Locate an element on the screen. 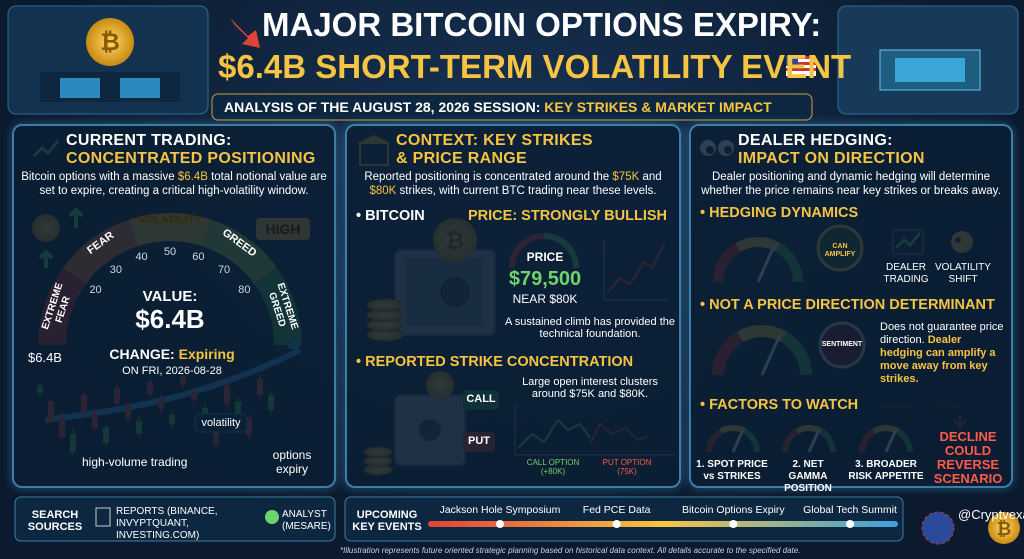  text: Bitcoin options with a massive is located at coordinates (99, 177).